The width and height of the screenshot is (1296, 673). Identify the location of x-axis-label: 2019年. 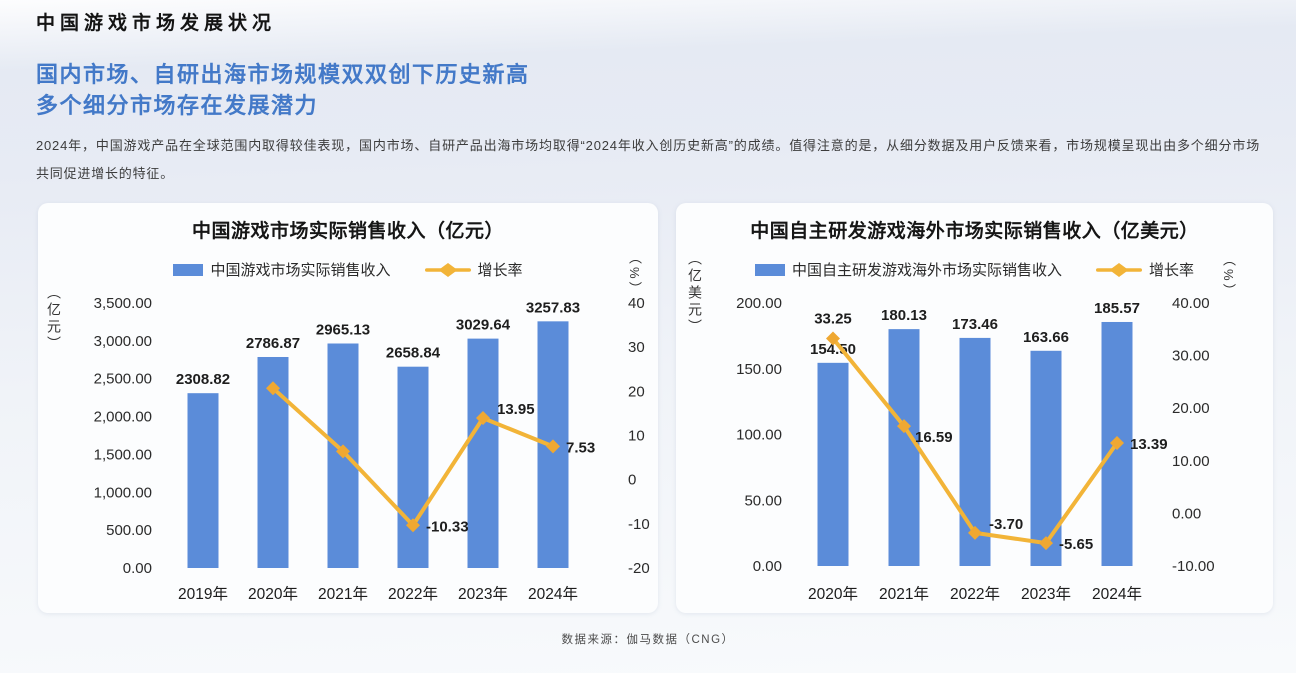
(203, 594).